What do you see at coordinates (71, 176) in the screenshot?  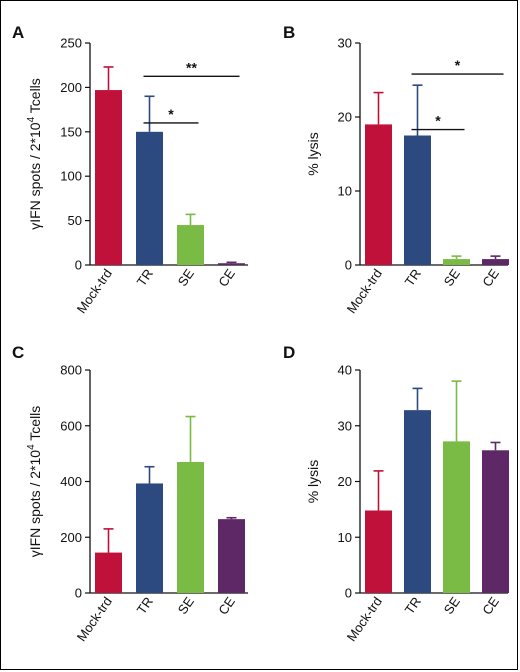 I see `y-tick-label: 100` at bounding box center [71, 176].